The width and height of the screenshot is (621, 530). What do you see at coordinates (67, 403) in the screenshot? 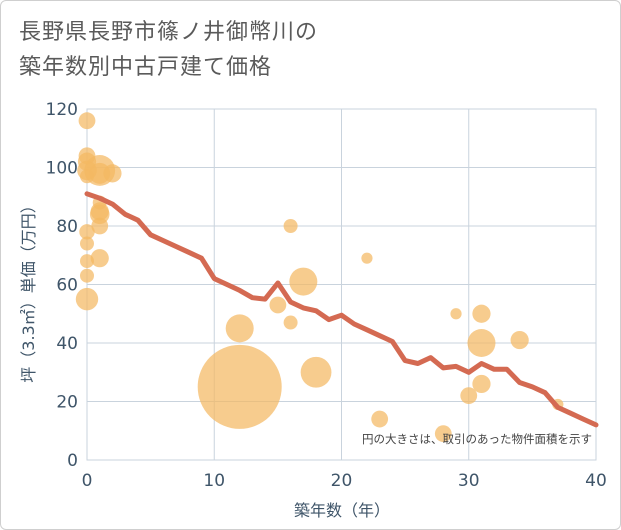
I see `y-tick-label: 20` at bounding box center [67, 403].